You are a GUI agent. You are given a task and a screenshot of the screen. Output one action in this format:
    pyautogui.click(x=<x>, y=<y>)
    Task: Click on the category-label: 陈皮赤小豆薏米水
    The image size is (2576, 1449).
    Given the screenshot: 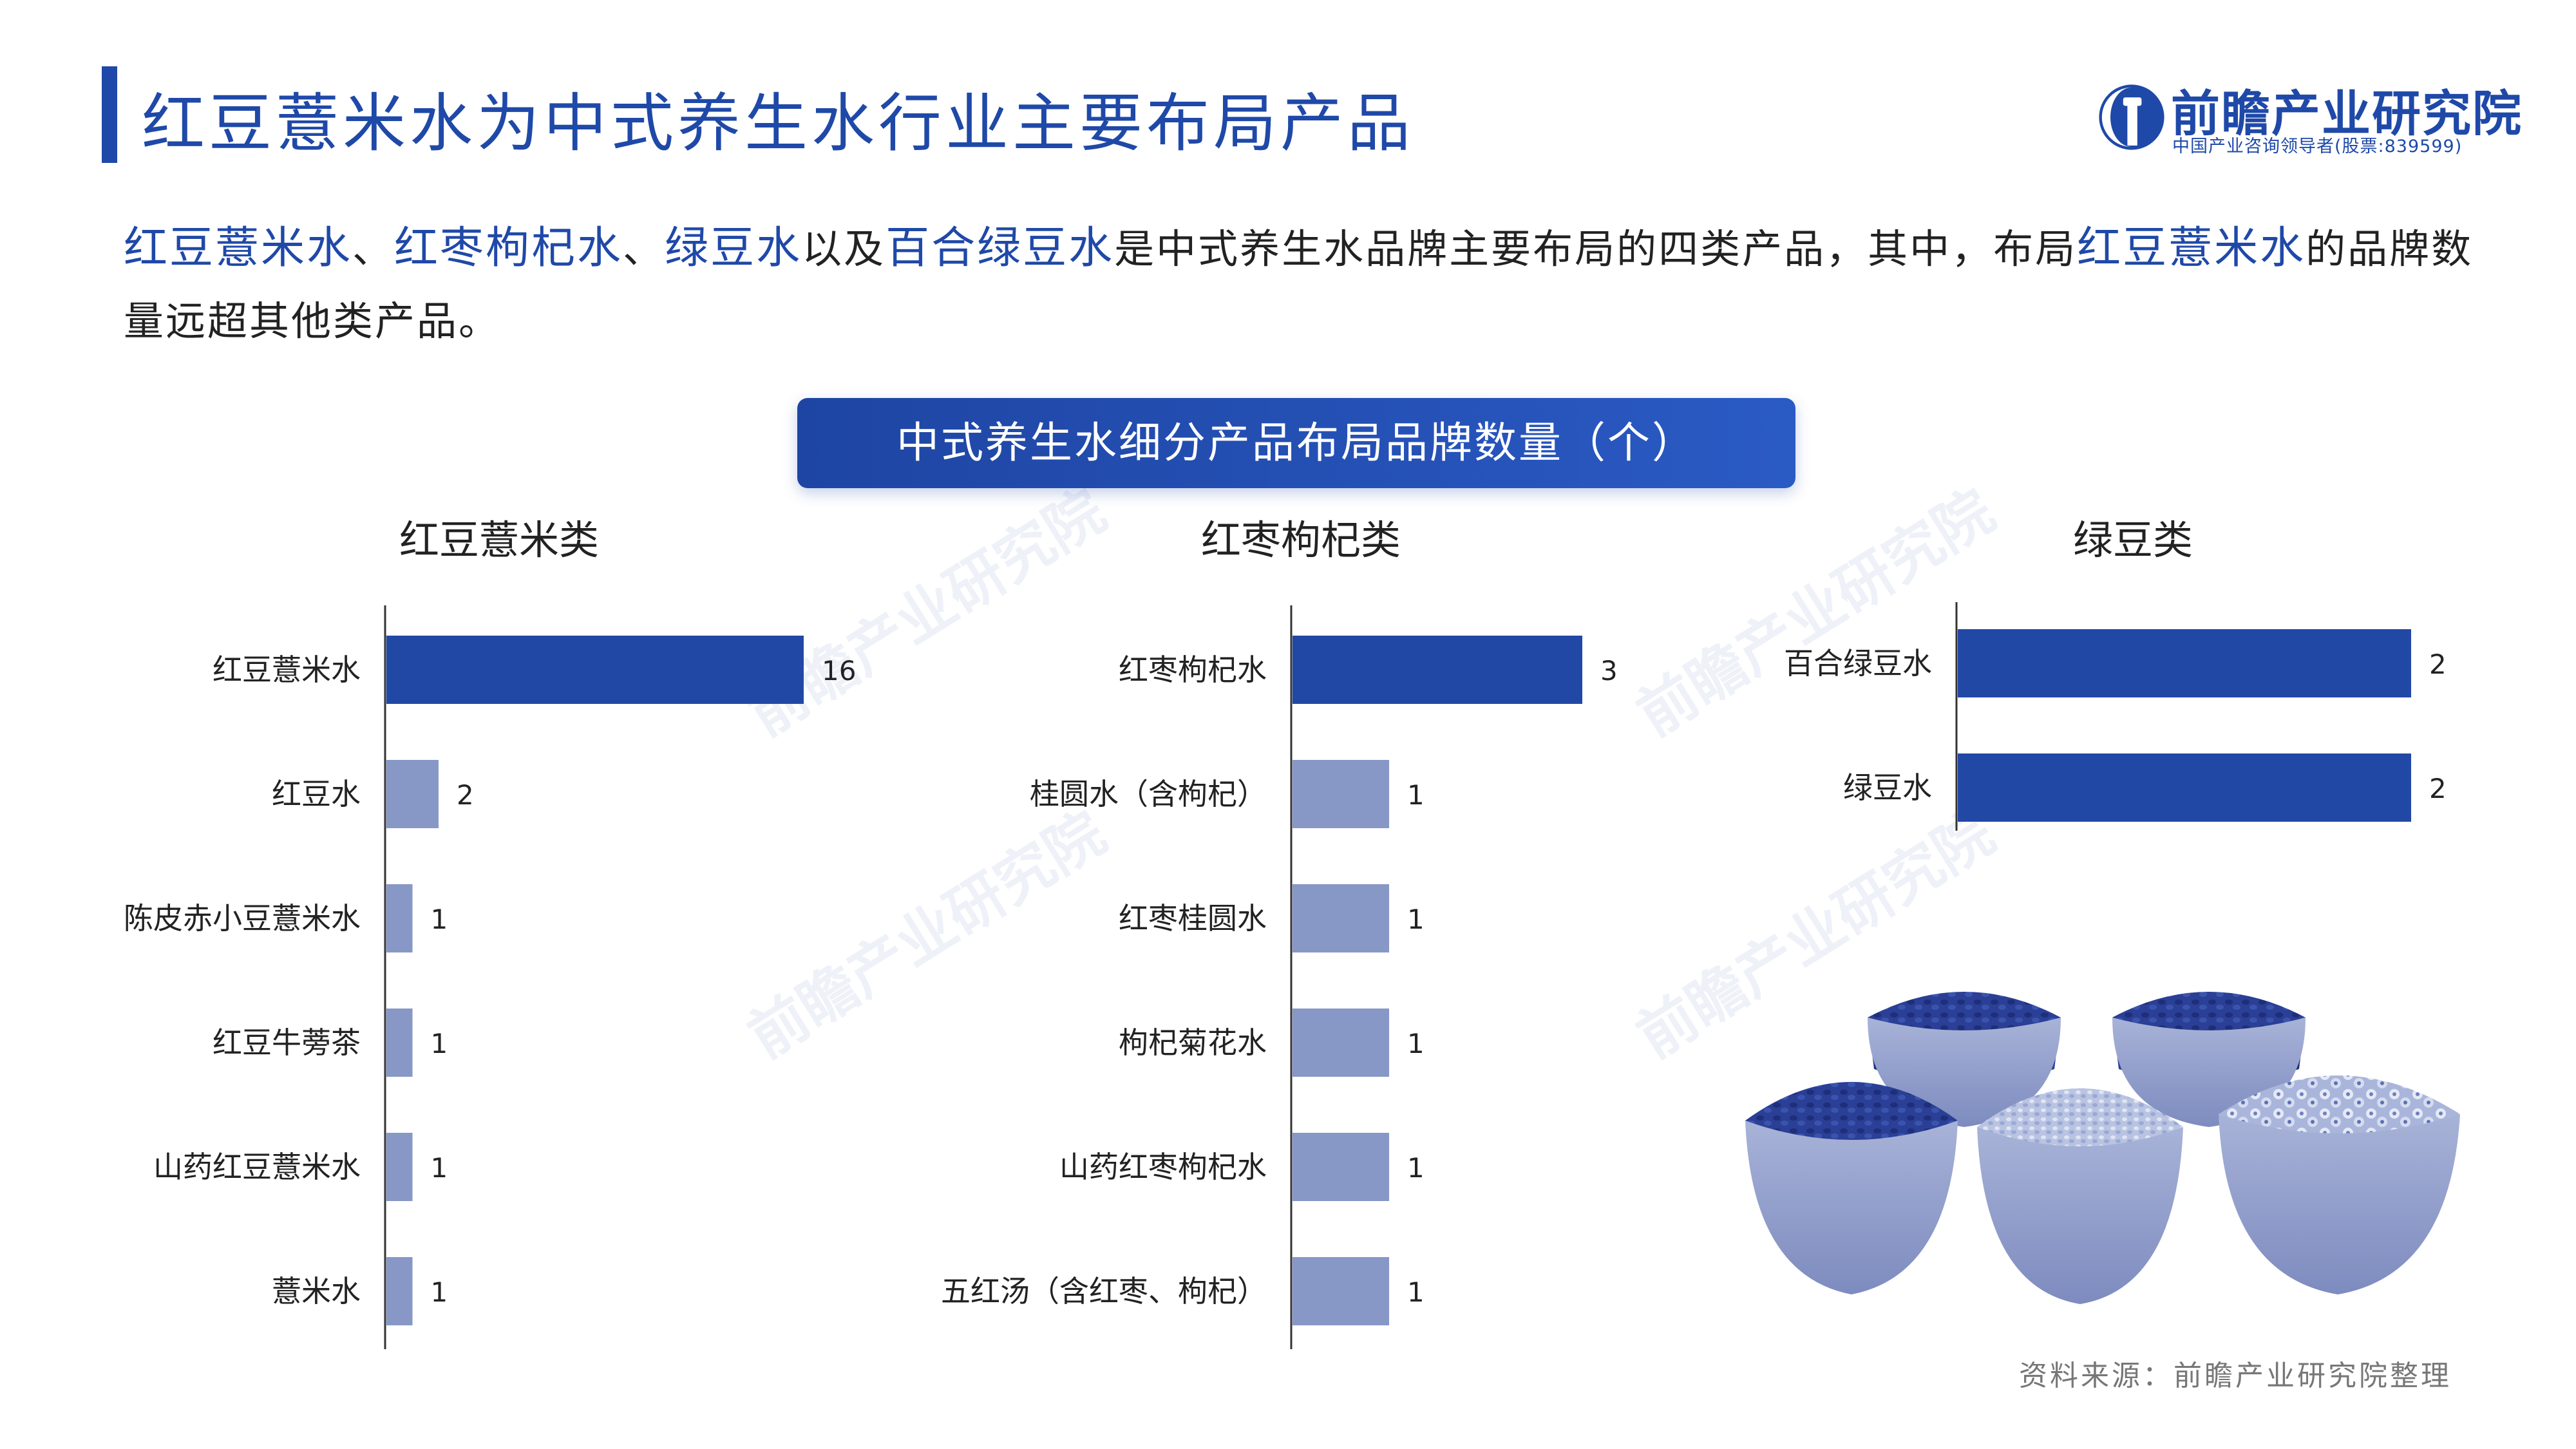 What is the action you would take?
    pyautogui.click(x=242, y=918)
    